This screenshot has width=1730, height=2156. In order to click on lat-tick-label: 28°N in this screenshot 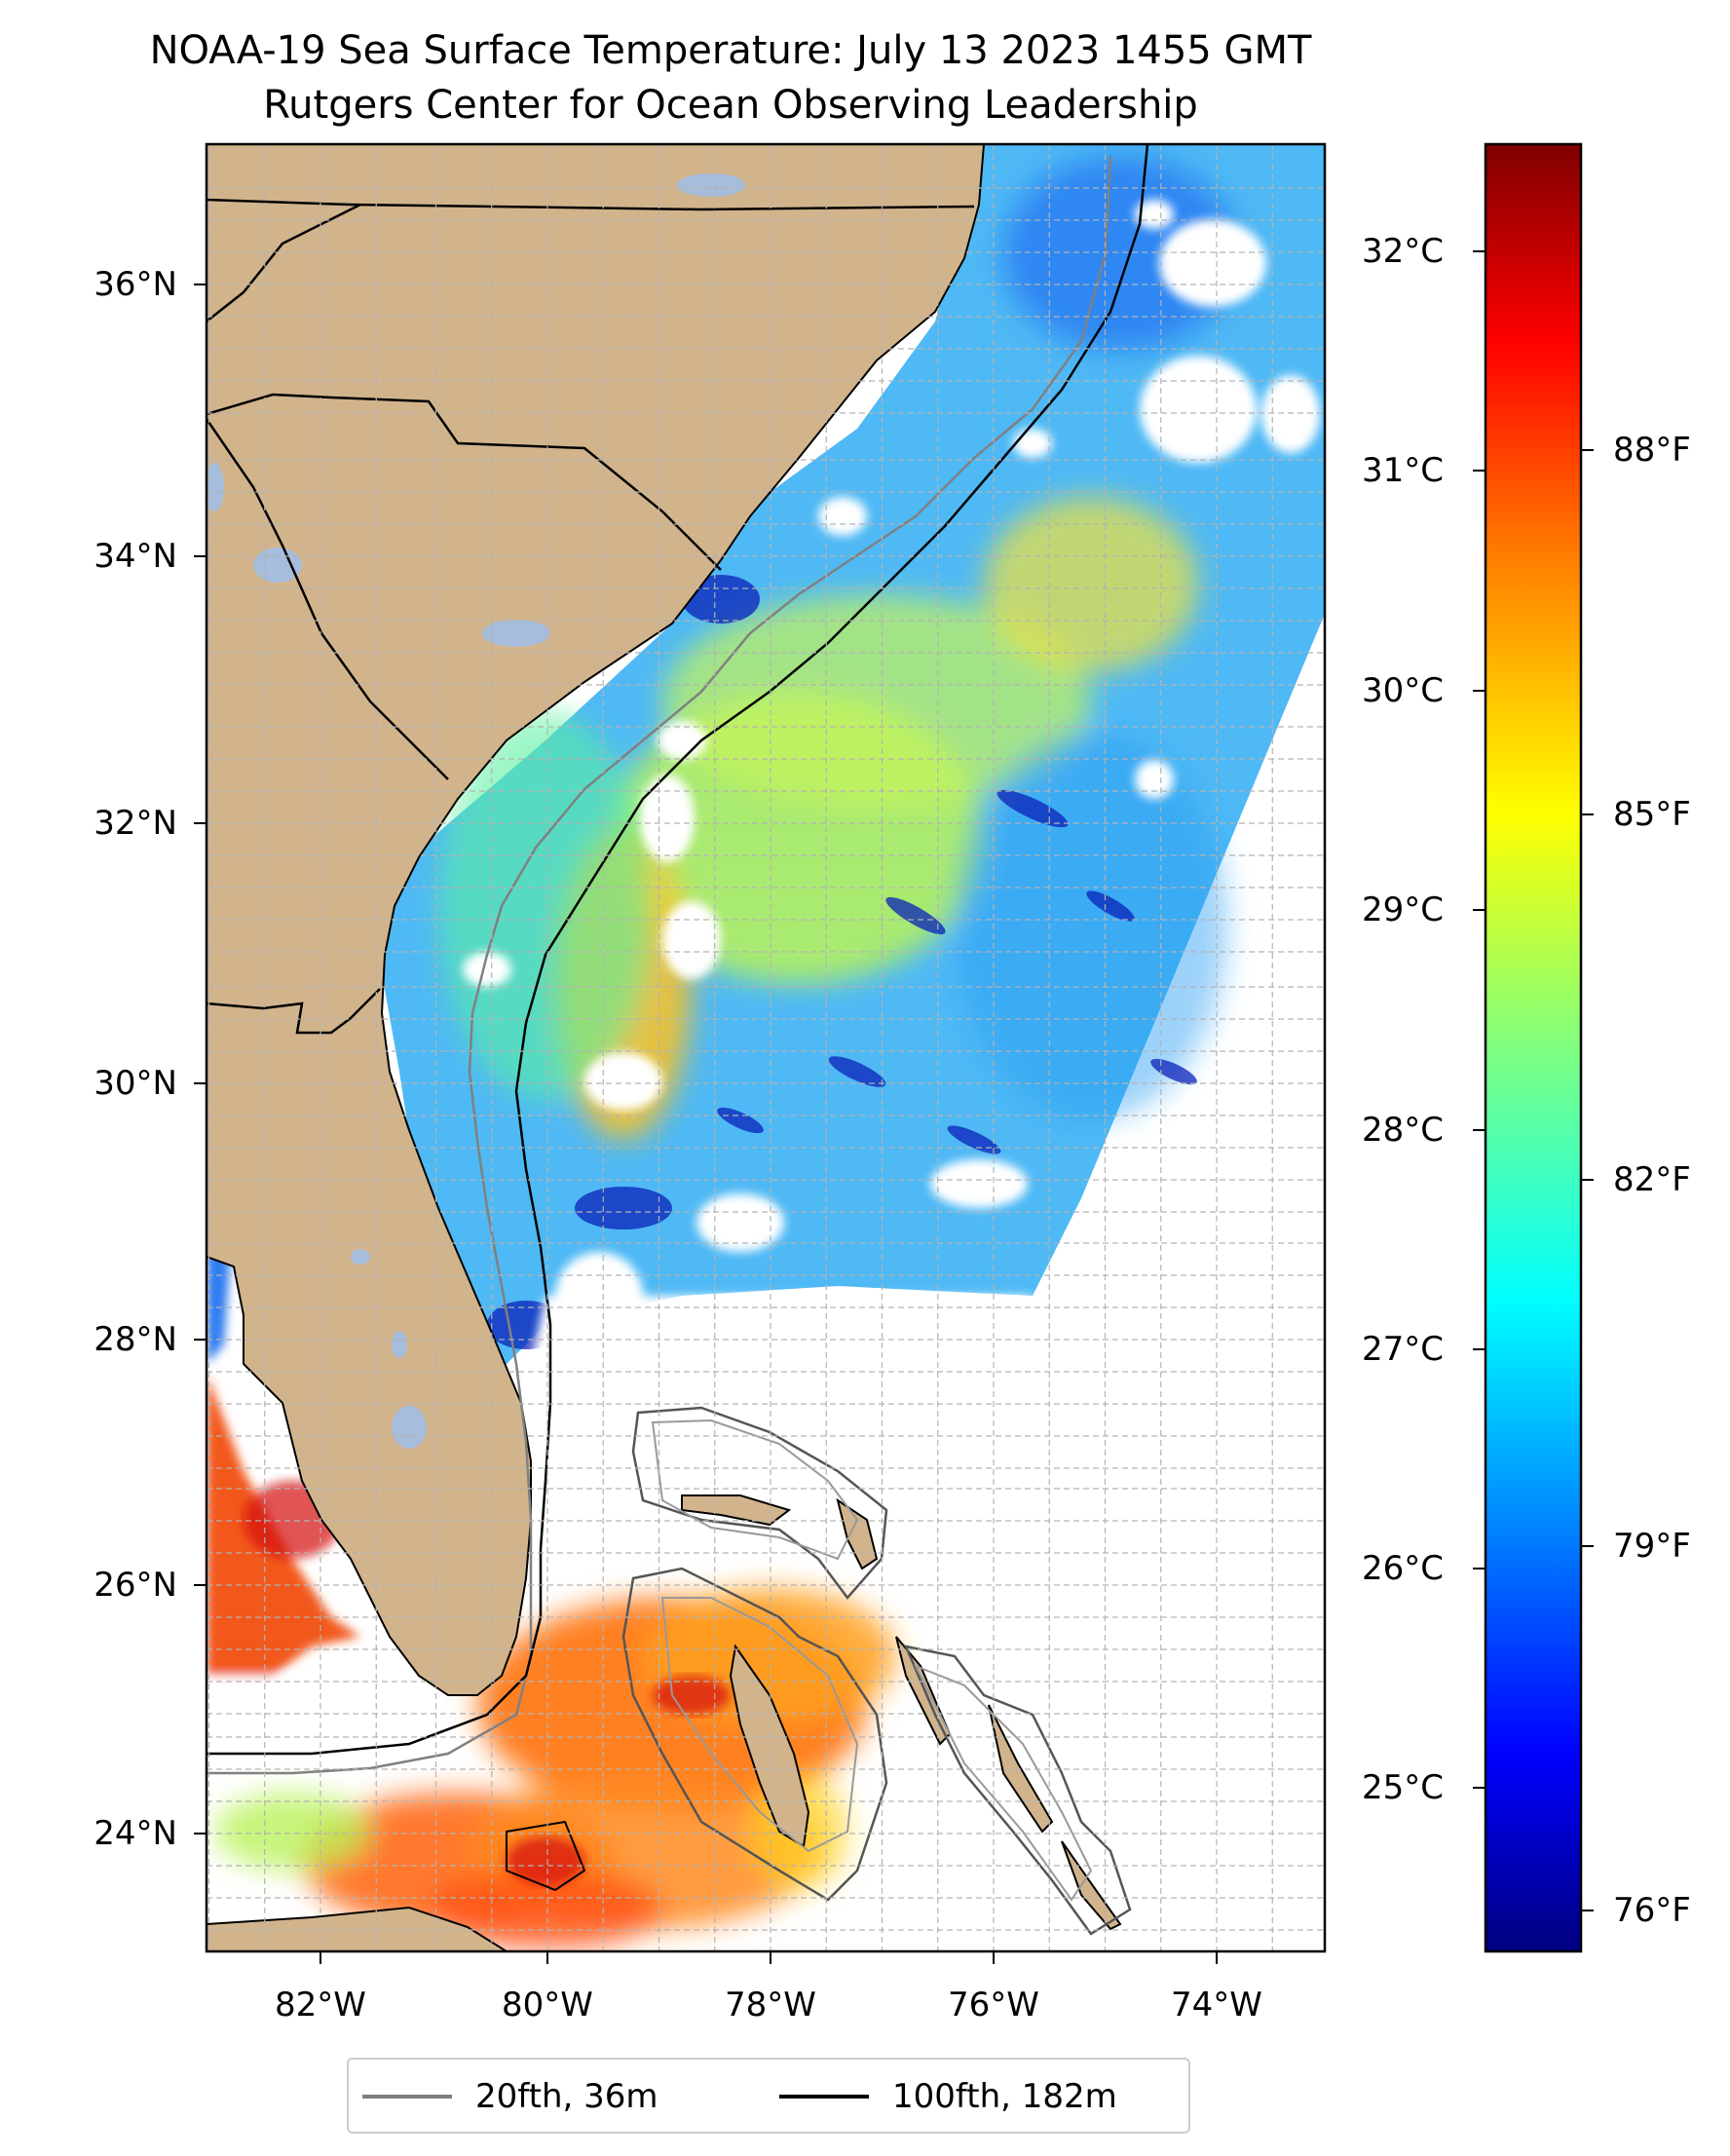, I will do `click(135, 1339)`.